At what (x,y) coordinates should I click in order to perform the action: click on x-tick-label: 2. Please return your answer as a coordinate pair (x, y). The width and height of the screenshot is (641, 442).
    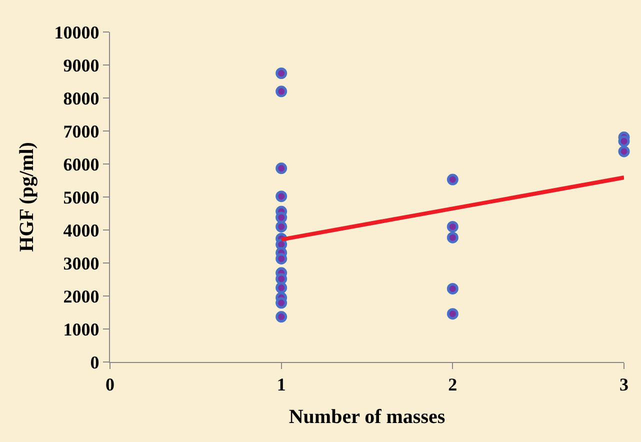
    Looking at the image, I should click on (453, 384).